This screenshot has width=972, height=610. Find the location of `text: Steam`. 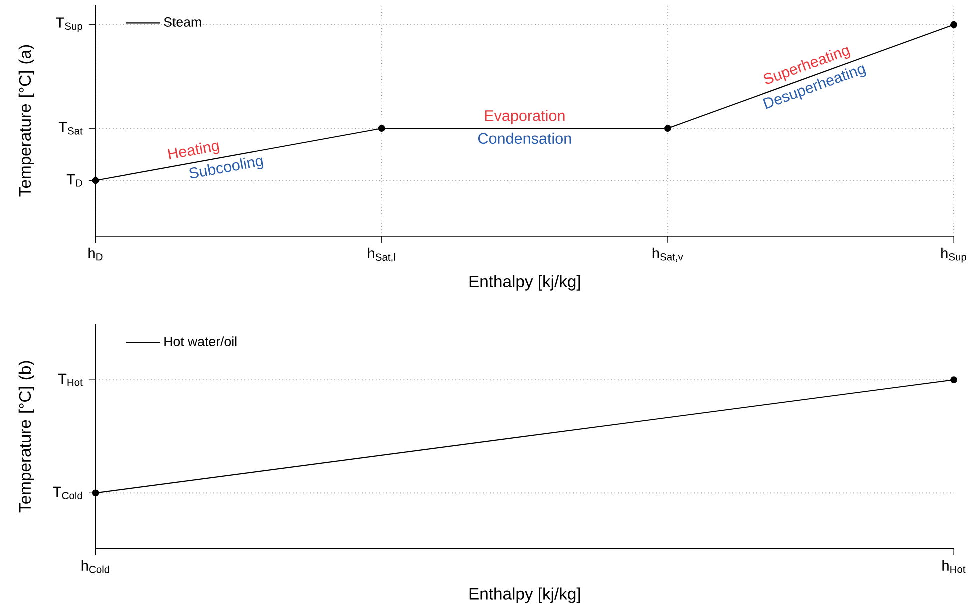

text: Steam is located at coordinates (183, 23).